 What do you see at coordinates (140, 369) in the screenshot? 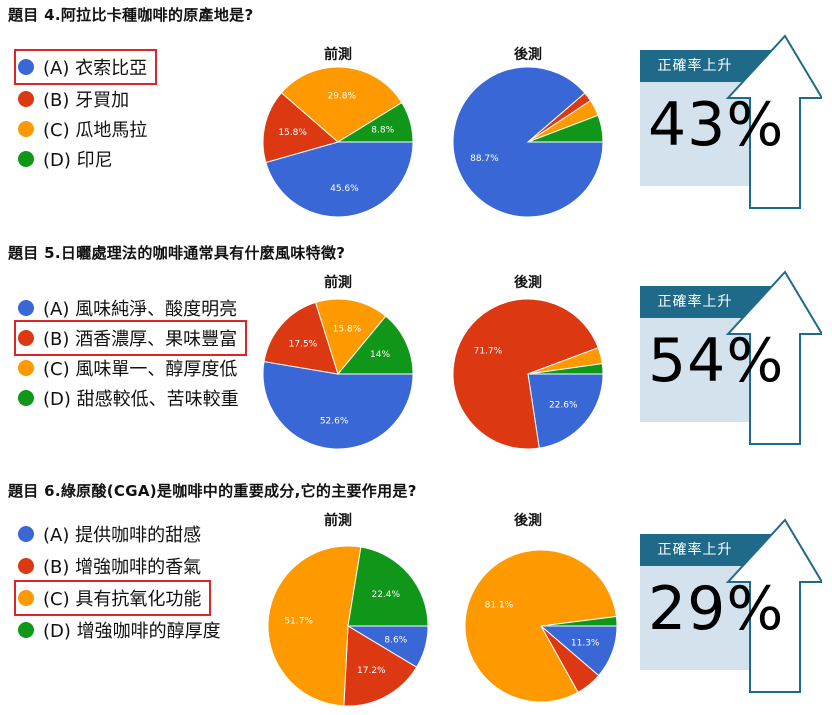
I see `option-label: (C) 風味單一、醇厚度低` at bounding box center [140, 369].